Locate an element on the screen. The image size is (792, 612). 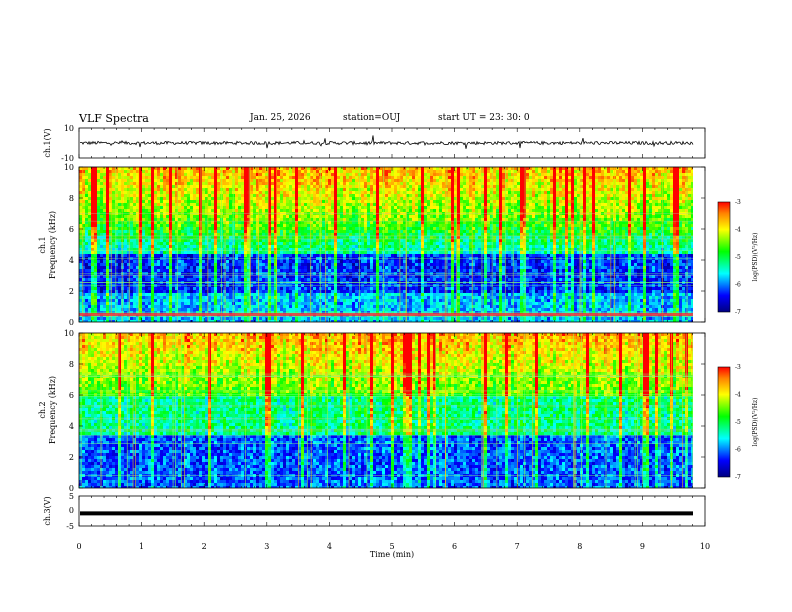
ch1-ytick-top: 10 is located at coordinates (69, 128).